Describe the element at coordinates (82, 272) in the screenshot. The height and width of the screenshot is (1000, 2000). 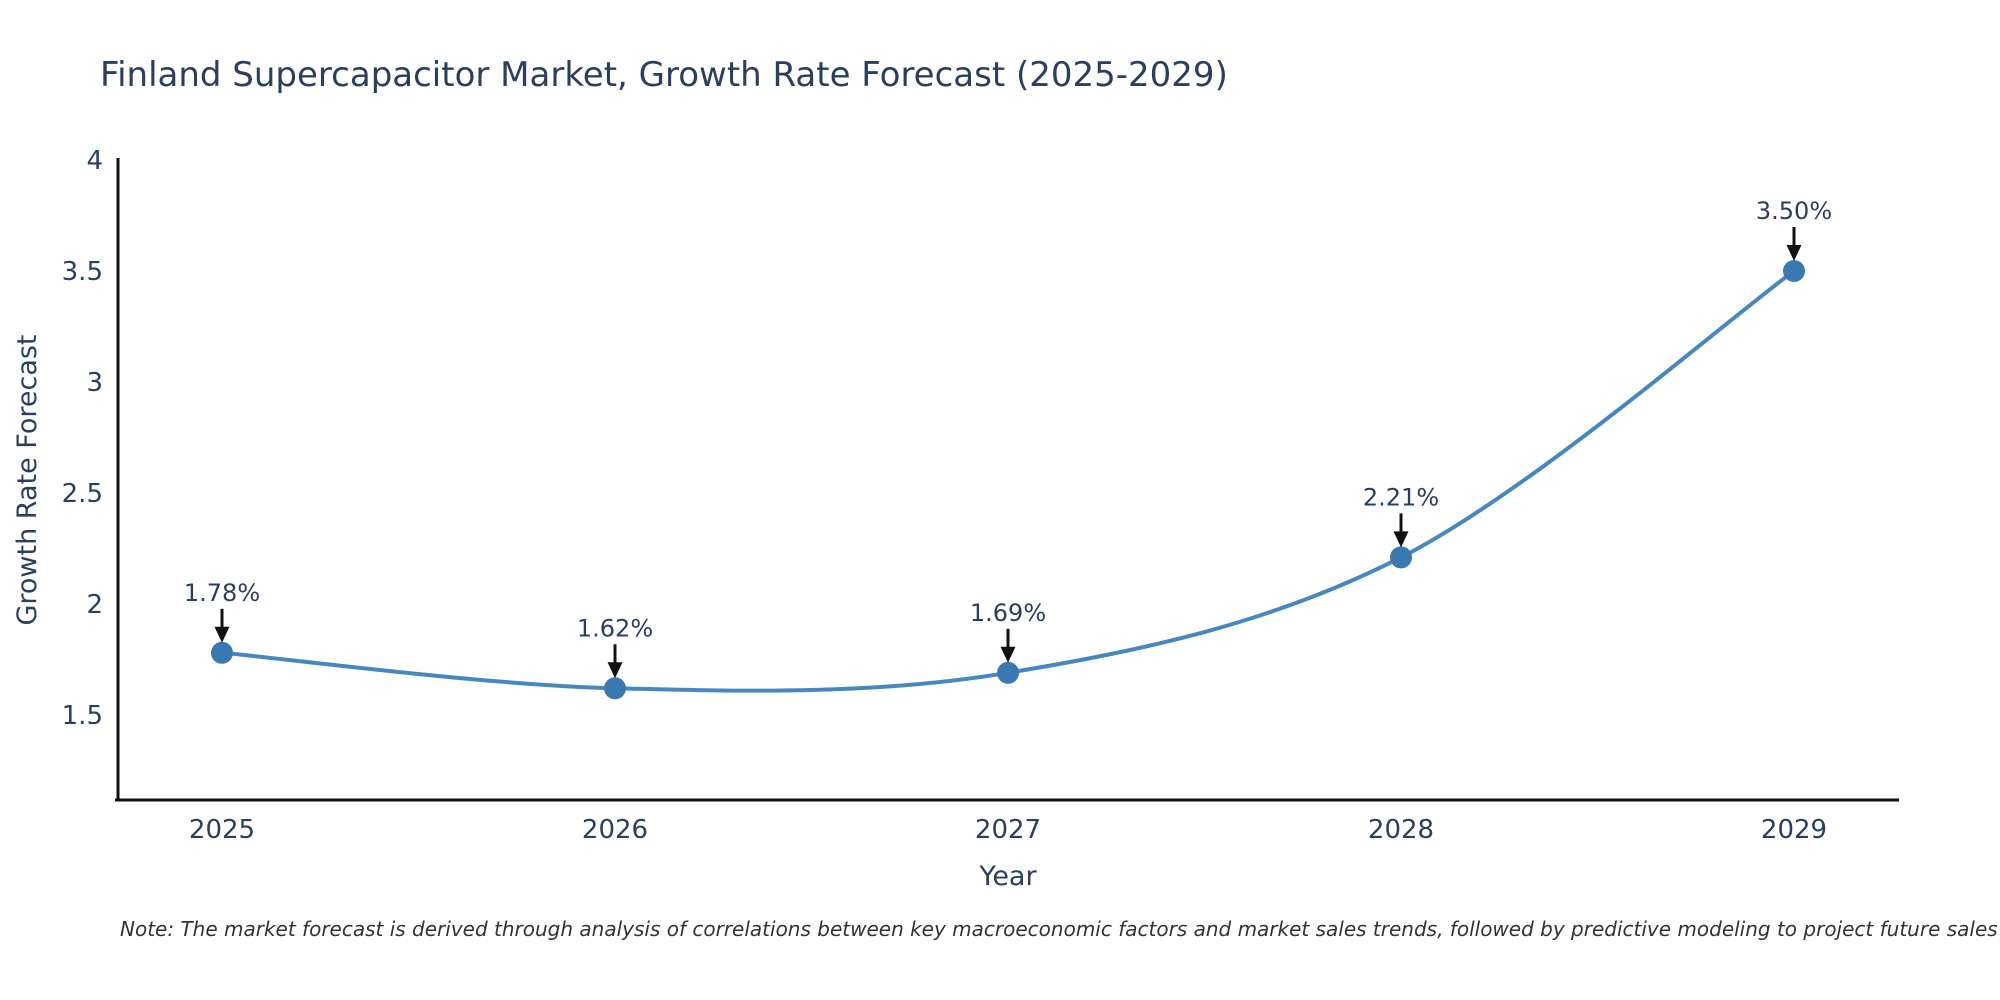
I see `y-tick-label: 3.5` at that location.